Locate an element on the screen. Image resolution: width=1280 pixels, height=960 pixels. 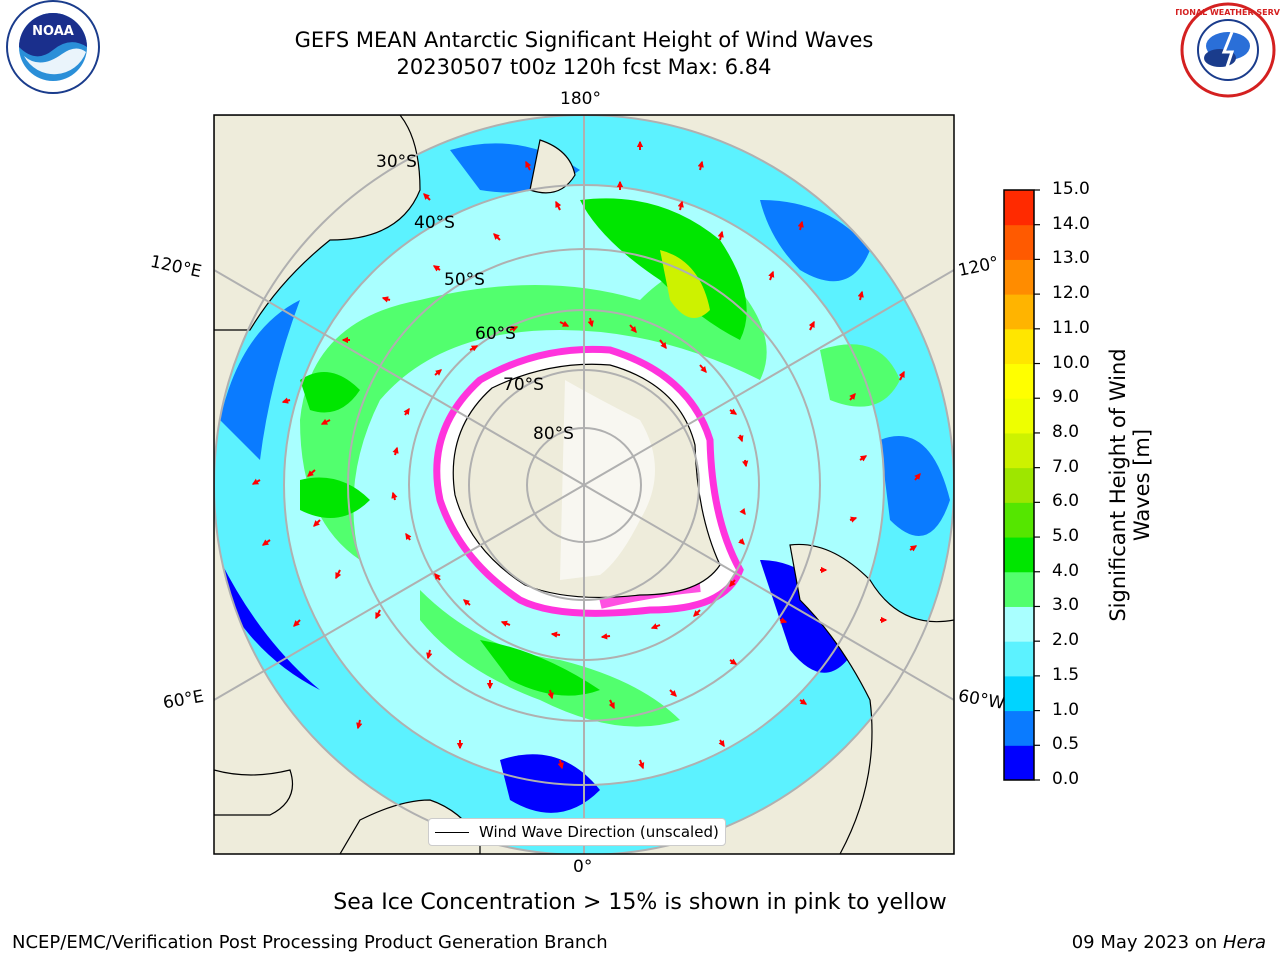
footer-right: 09 May 2023 on Hera is located at coordinates (1169, 942).